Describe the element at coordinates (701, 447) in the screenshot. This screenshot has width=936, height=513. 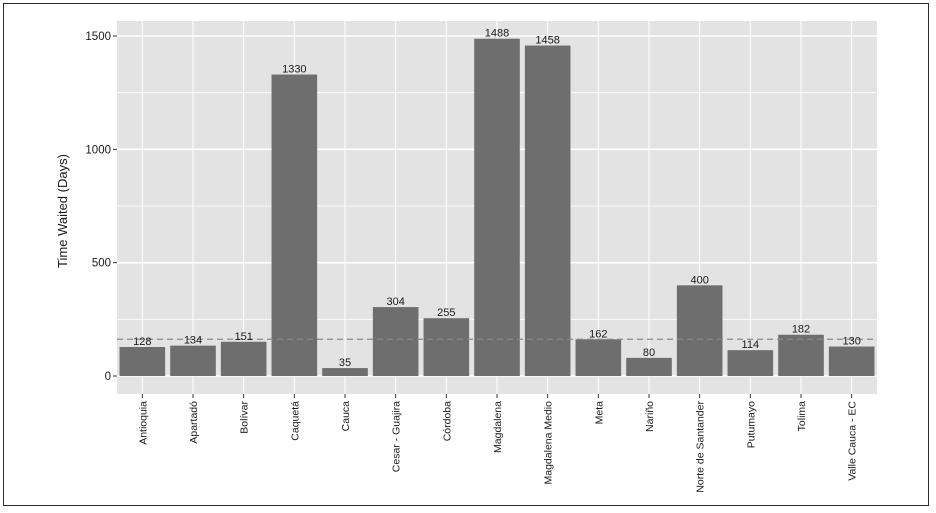
I see `x-tick-label: Norte de Santander` at that location.